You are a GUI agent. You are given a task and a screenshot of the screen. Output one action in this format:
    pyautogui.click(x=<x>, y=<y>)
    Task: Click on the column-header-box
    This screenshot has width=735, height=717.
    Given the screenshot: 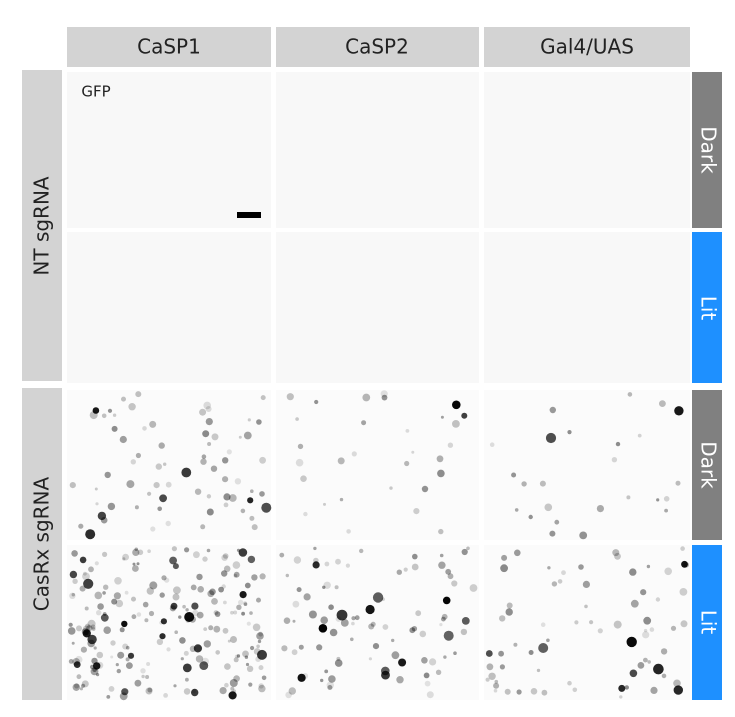 What is the action you would take?
    pyautogui.click(x=587, y=47)
    